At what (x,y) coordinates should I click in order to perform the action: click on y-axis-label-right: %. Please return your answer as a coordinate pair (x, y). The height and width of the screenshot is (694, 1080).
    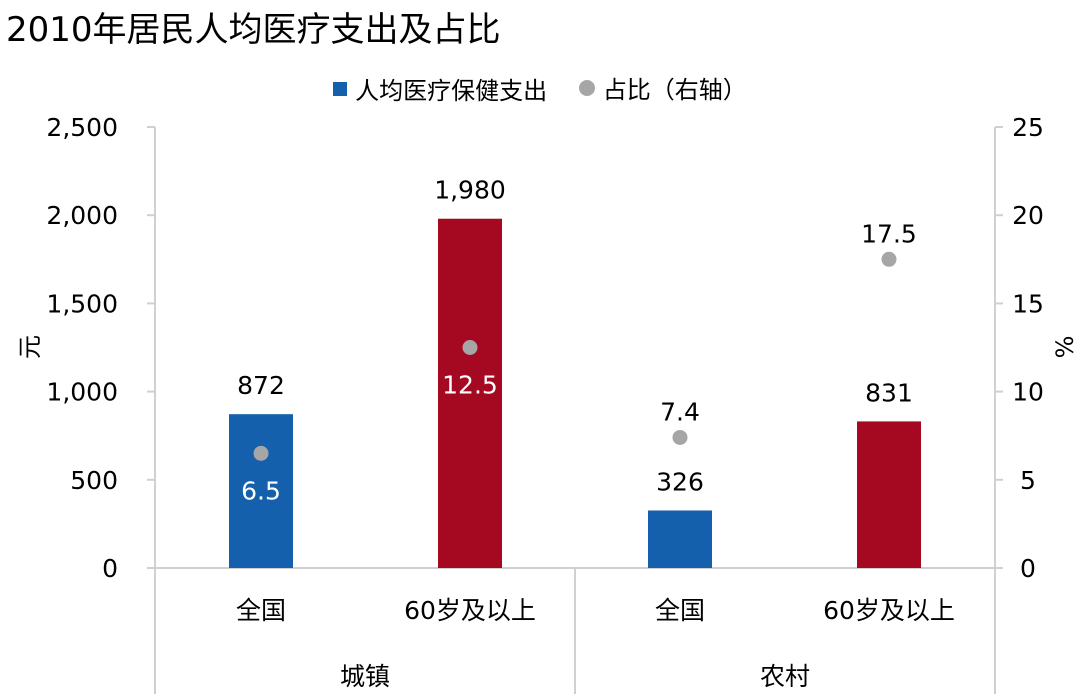
    Looking at the image, I should click on (1065, 347).